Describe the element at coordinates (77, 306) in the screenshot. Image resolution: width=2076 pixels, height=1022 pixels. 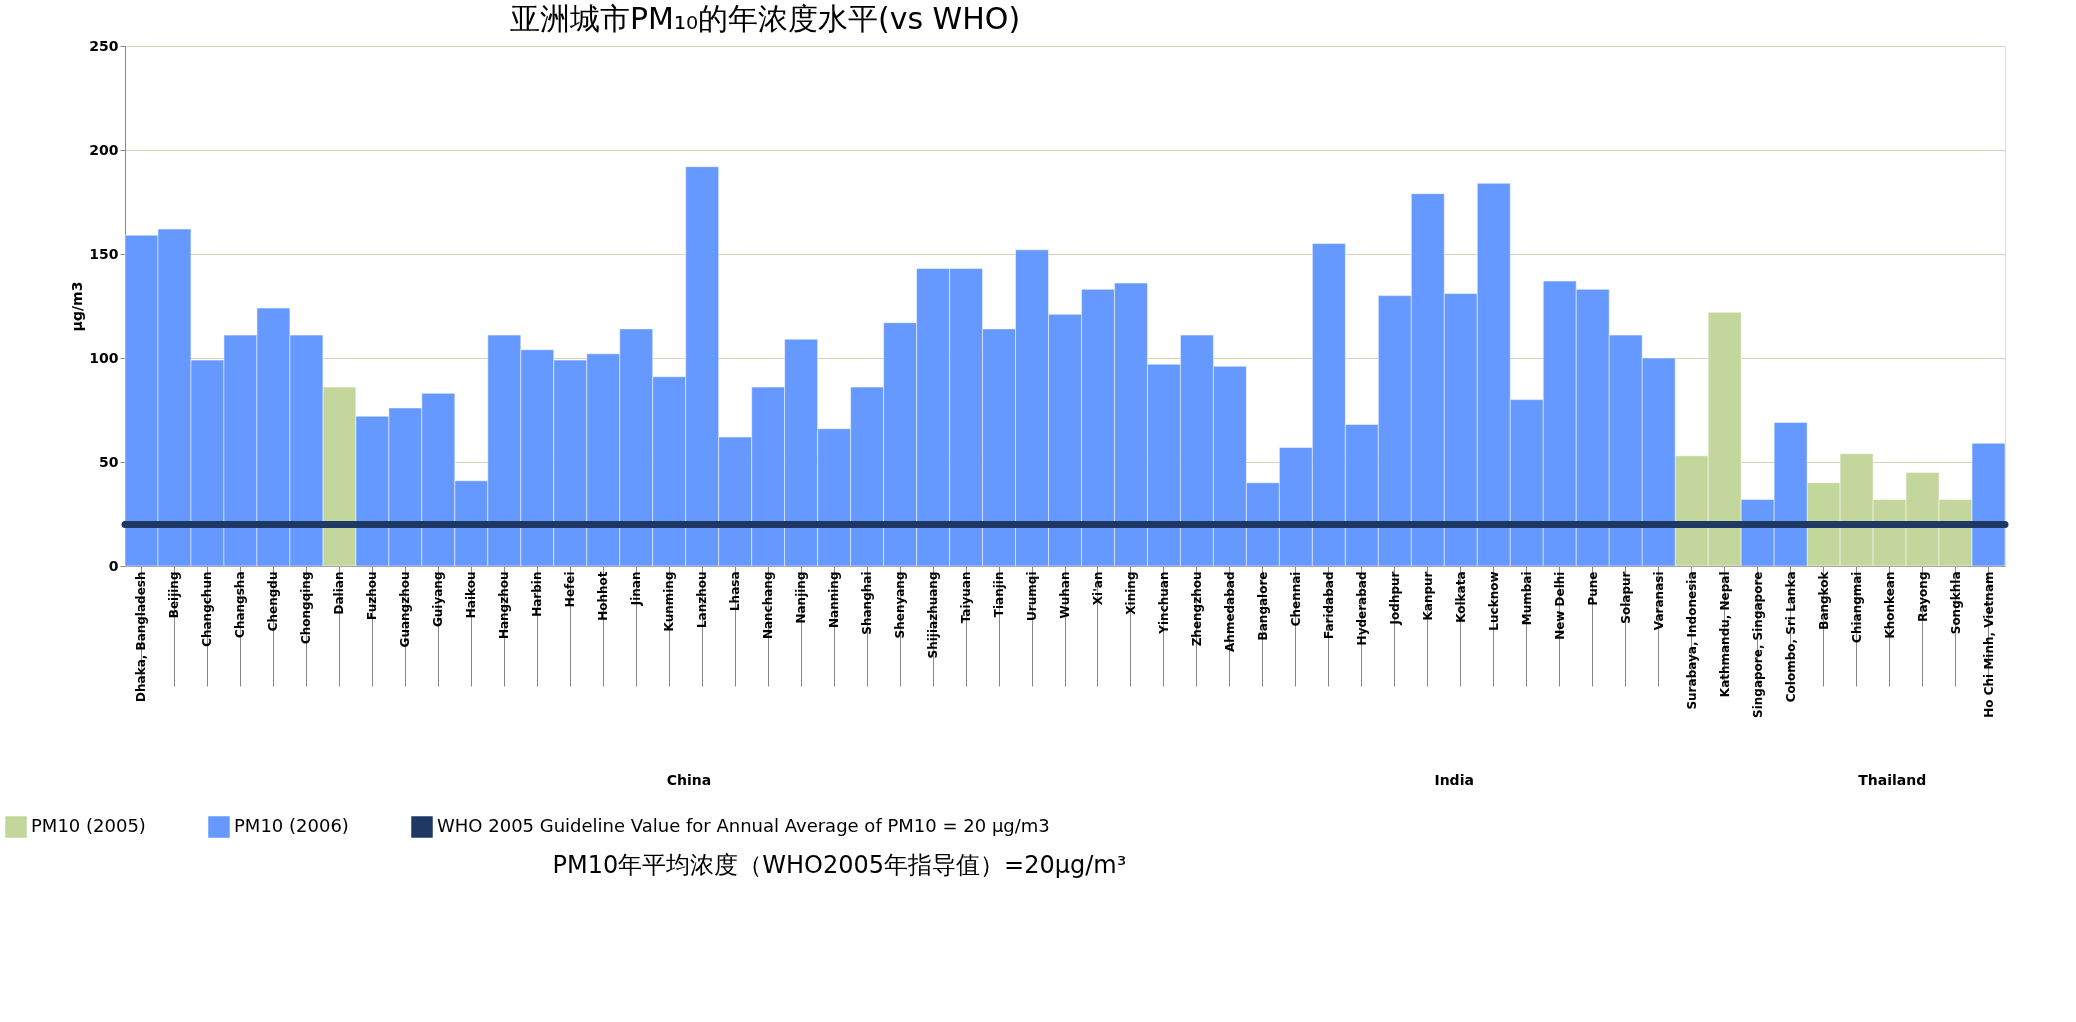
I see `y-axis-title: µg/m3` at that location.